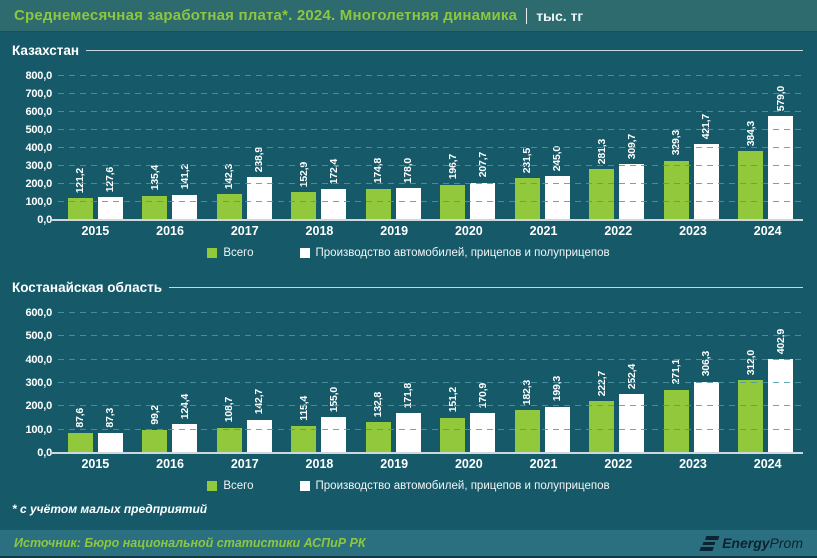 The width and height of the screenshot is (817, 558). I want to click on bar: 142,7, so click(259, 421).